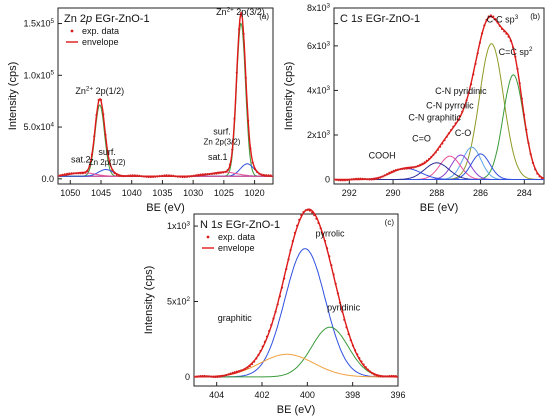  What do you see at coordinates (236, 237) in the screenshot?
I see `legend-label-exp-data: exp. data` at bounding box center [236, 237].